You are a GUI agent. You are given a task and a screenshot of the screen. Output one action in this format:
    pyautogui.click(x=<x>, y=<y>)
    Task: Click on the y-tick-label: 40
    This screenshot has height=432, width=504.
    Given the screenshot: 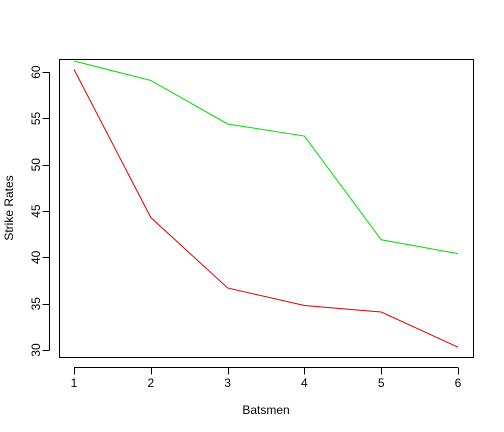 What is the action you would take?
    pyautogui.click(x=36, y=257)
    